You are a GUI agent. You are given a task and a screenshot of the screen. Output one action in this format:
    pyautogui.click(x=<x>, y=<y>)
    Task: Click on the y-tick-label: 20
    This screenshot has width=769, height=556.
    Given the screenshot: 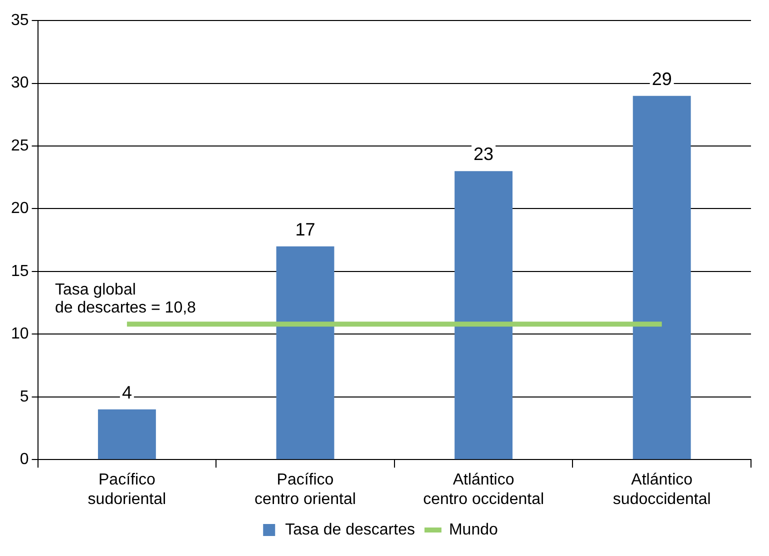 What is the action you would take?
    pyautogui.click(x=20, y=209)
    